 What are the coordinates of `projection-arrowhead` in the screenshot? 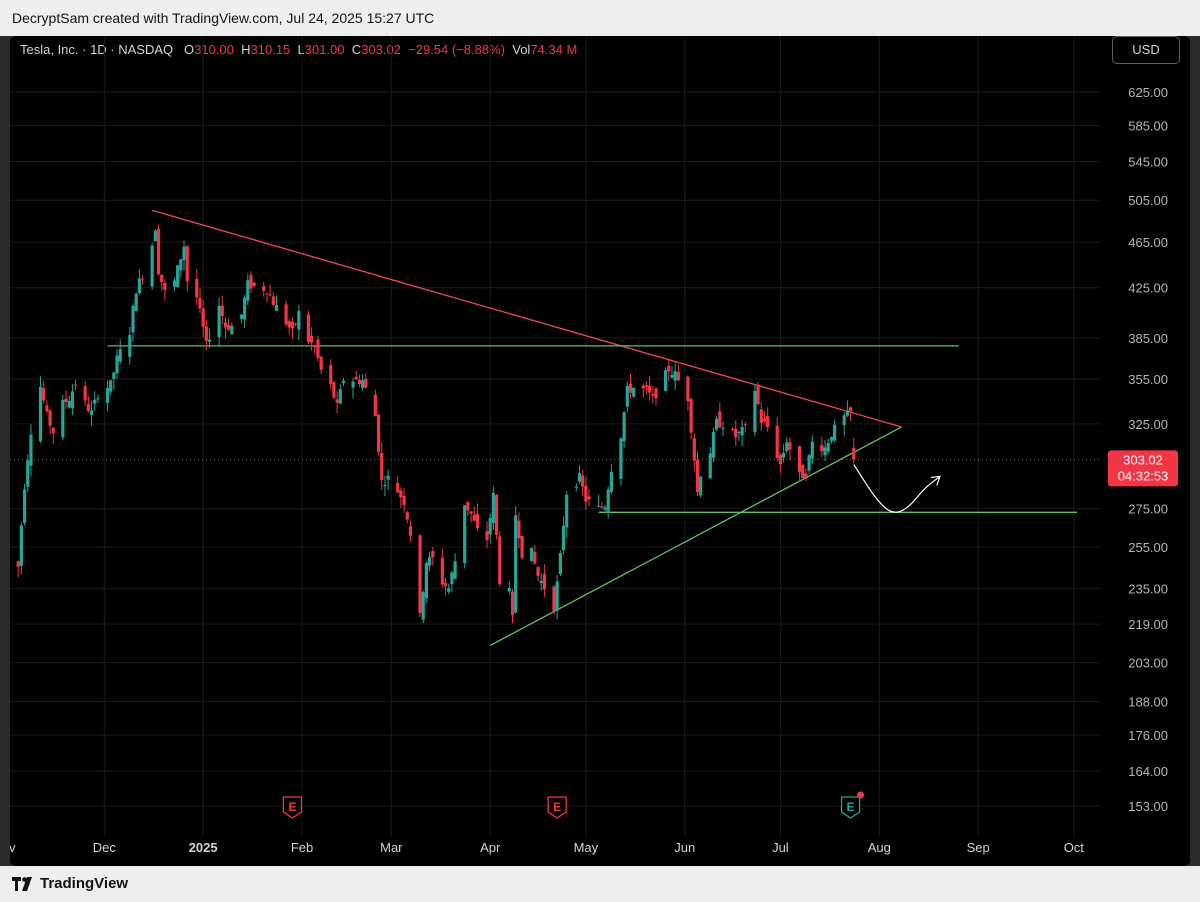 It's located at (935, 480).